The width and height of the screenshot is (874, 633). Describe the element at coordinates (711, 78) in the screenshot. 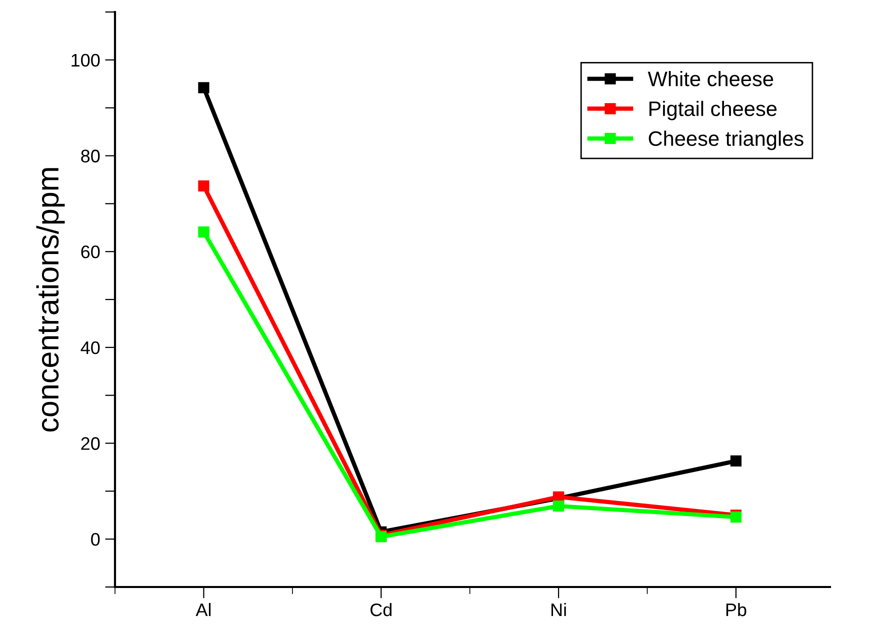

I see `legend-label: White cheese` at that location.